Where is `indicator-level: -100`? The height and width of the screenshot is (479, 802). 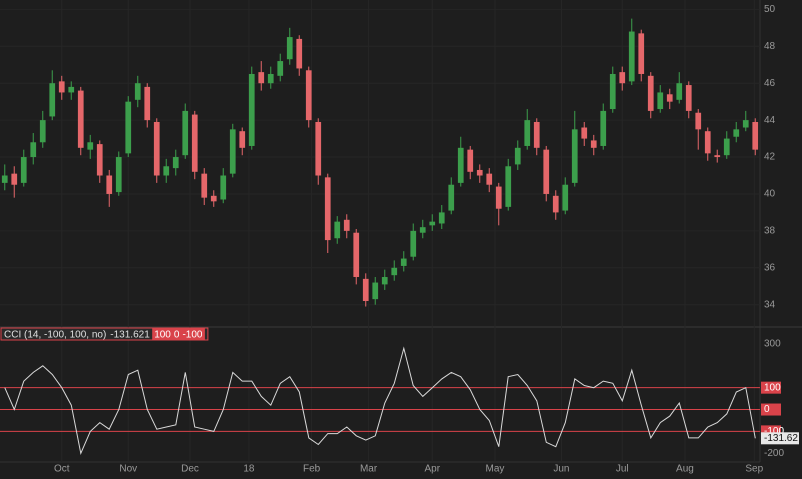
indicator-level: -100 is located at coordinates (192, 334).